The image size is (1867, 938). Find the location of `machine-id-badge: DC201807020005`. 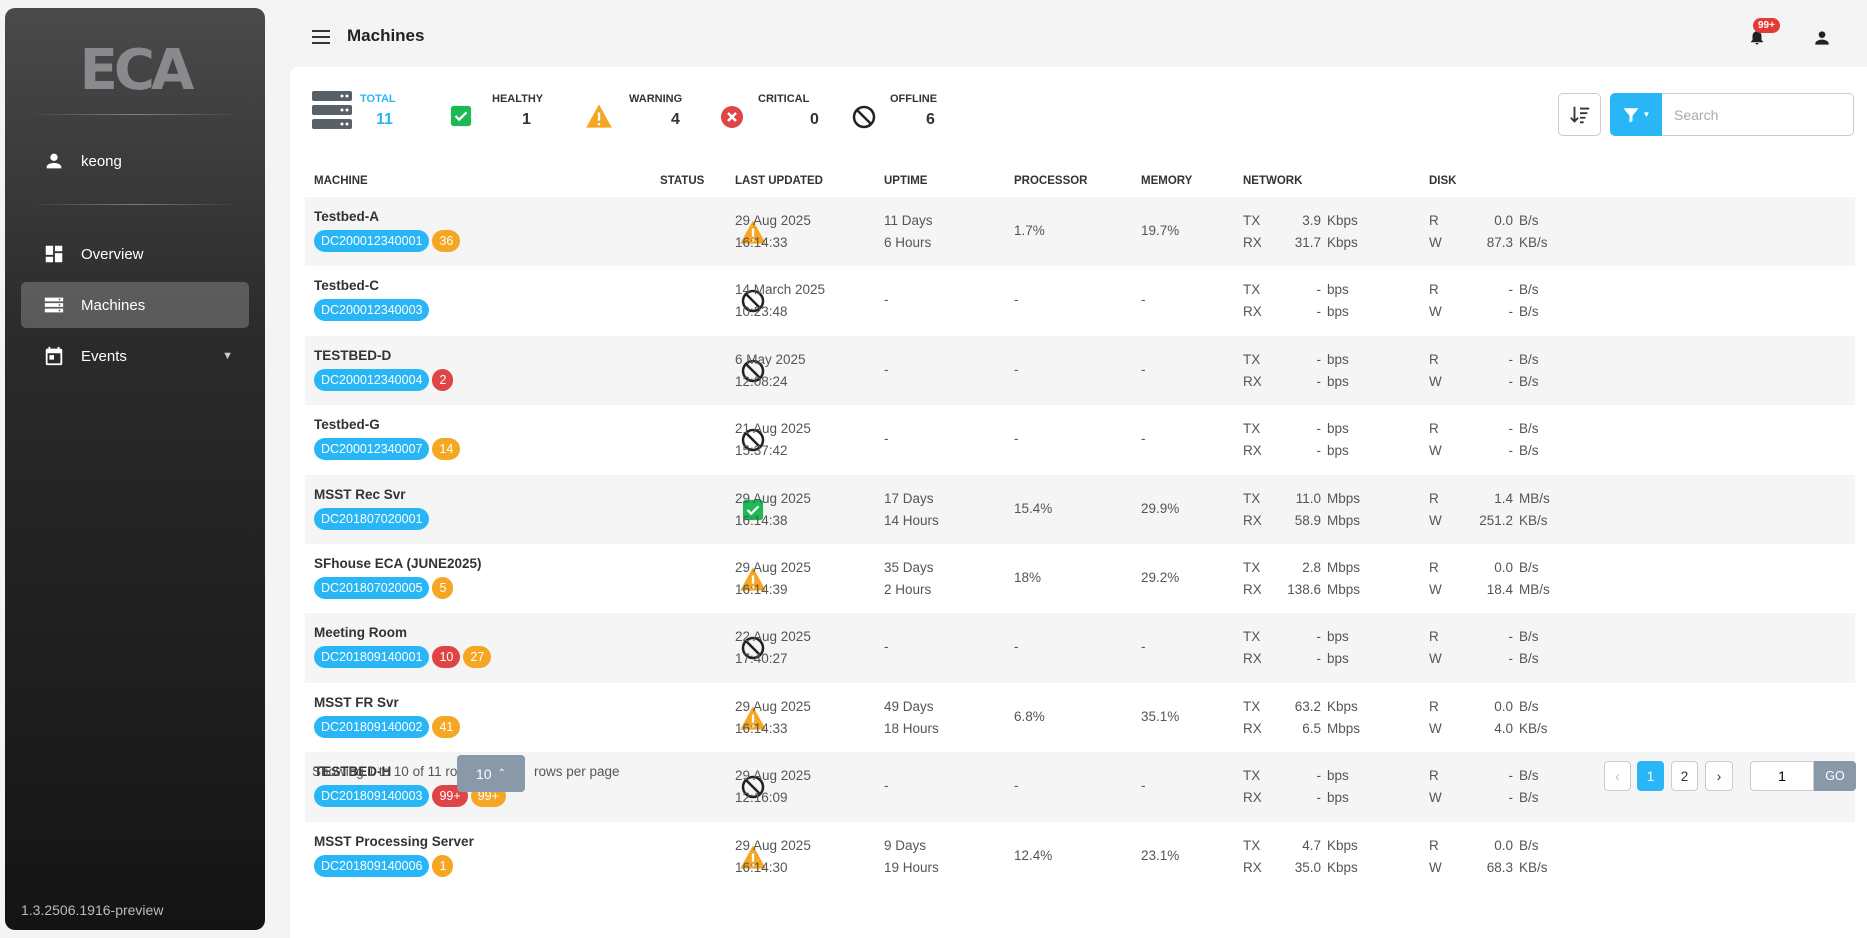

machine-id-badge: DC201807020005 is located at coordinates (372, 587).